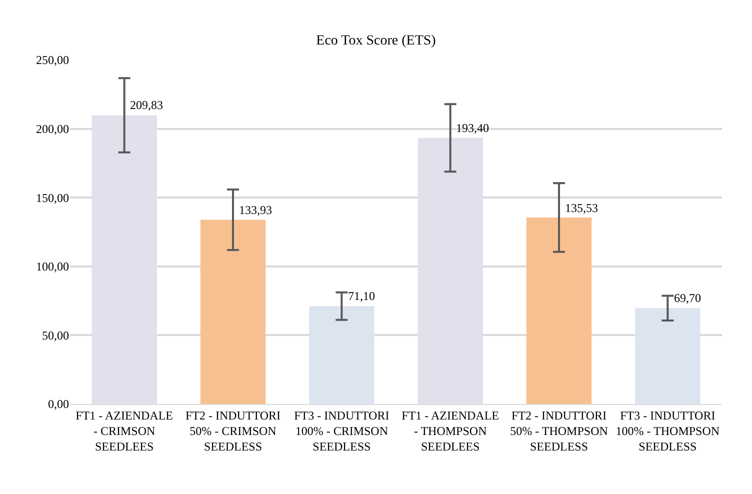 The height and width of the screenshot is (494, 752). I want to click on x-tick-label: FT3 - INDUTTORI 100% - THOMPSON SEEDLESS, so click(668, 431).